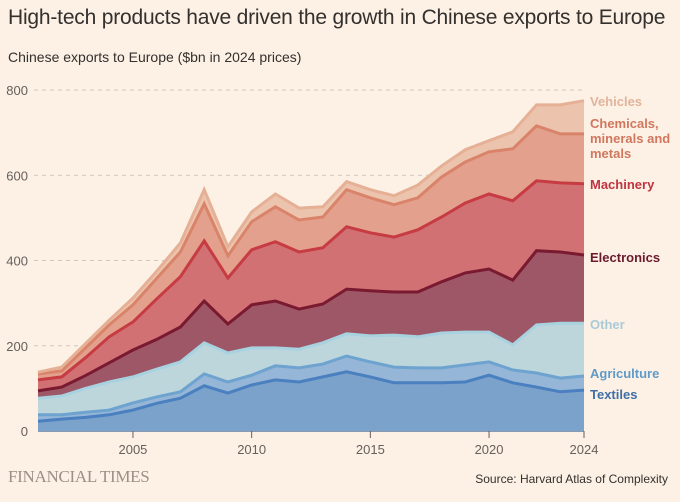  Describe the element at coordinates (79, 476) in the screenshot. I see `publisher-logo: FINANCIAL TIMES` at that location.